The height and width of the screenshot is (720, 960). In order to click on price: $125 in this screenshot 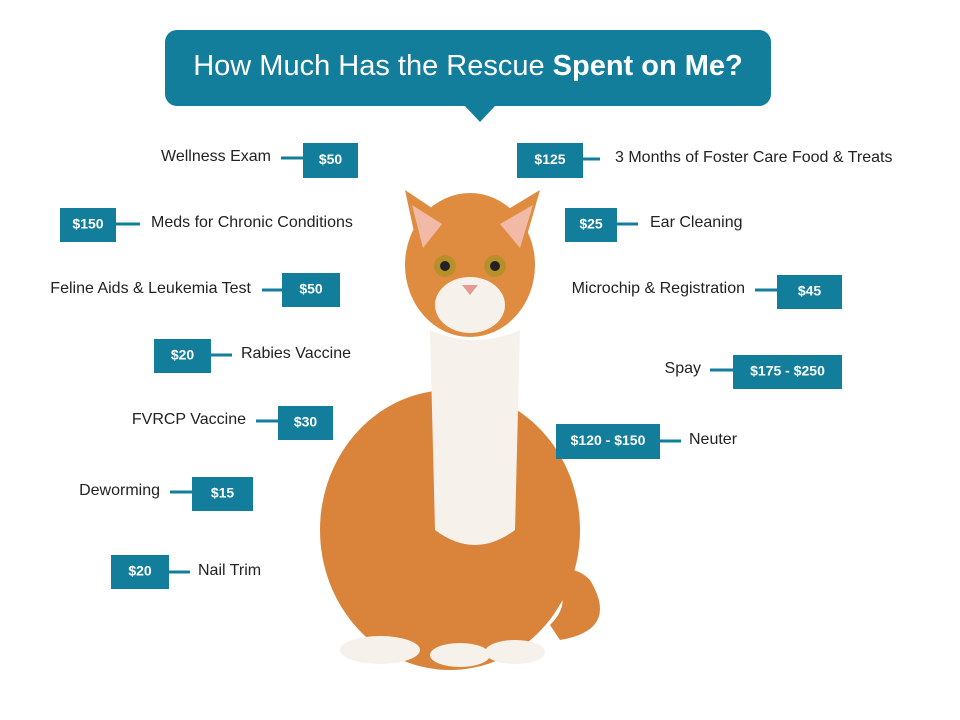, I will do `click(549, 159)`.